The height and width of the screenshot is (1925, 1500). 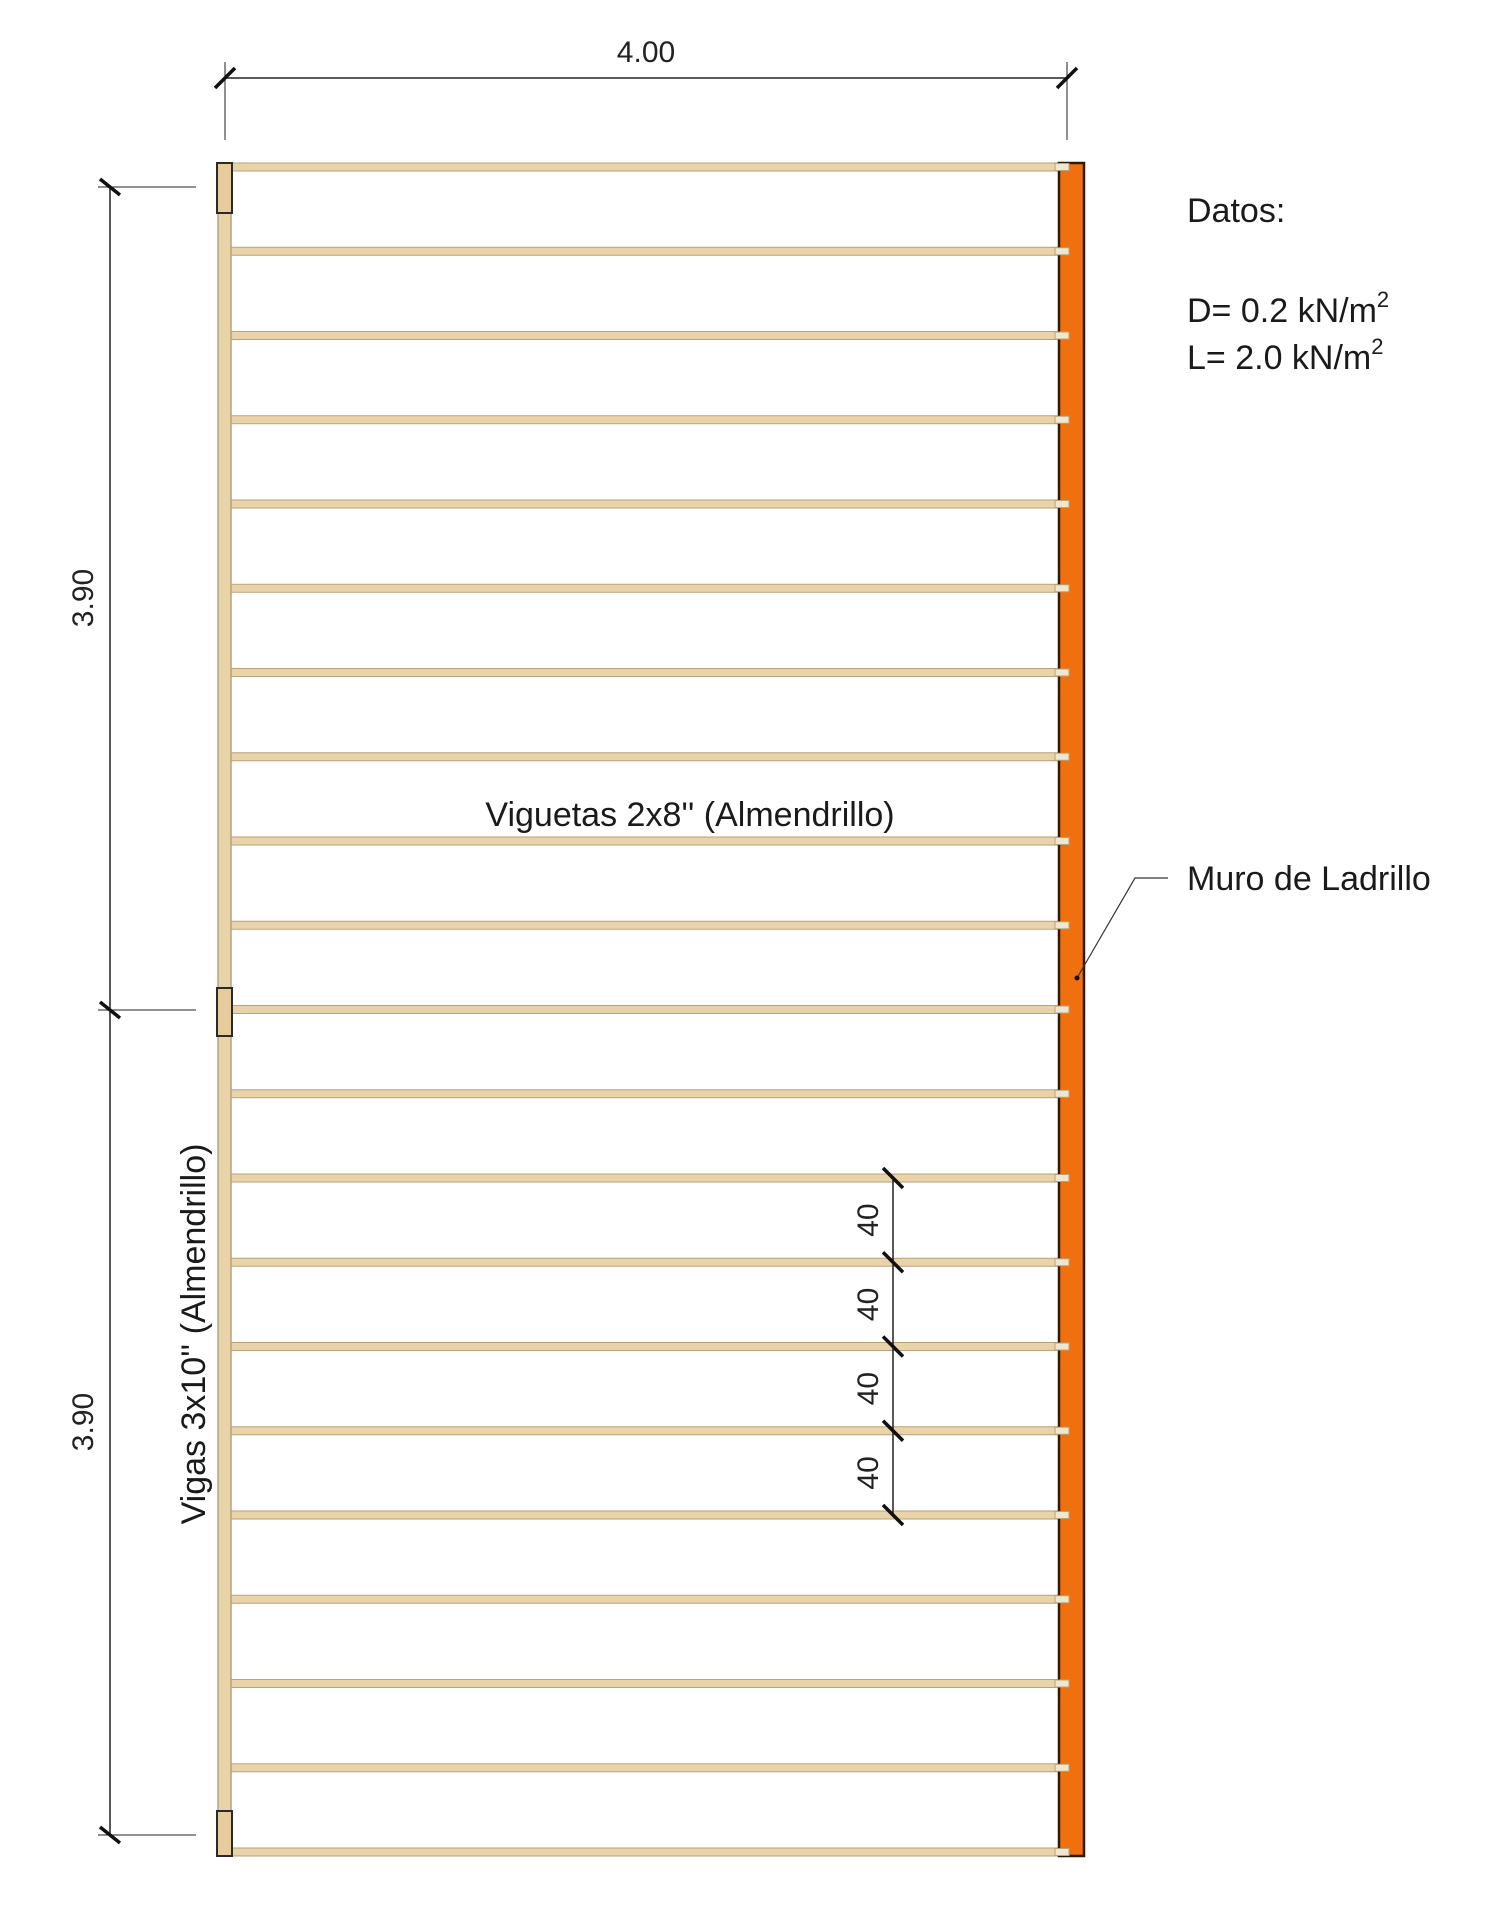 I want to click on width-dimension-label: 4.00, so click(x=646, y=52).